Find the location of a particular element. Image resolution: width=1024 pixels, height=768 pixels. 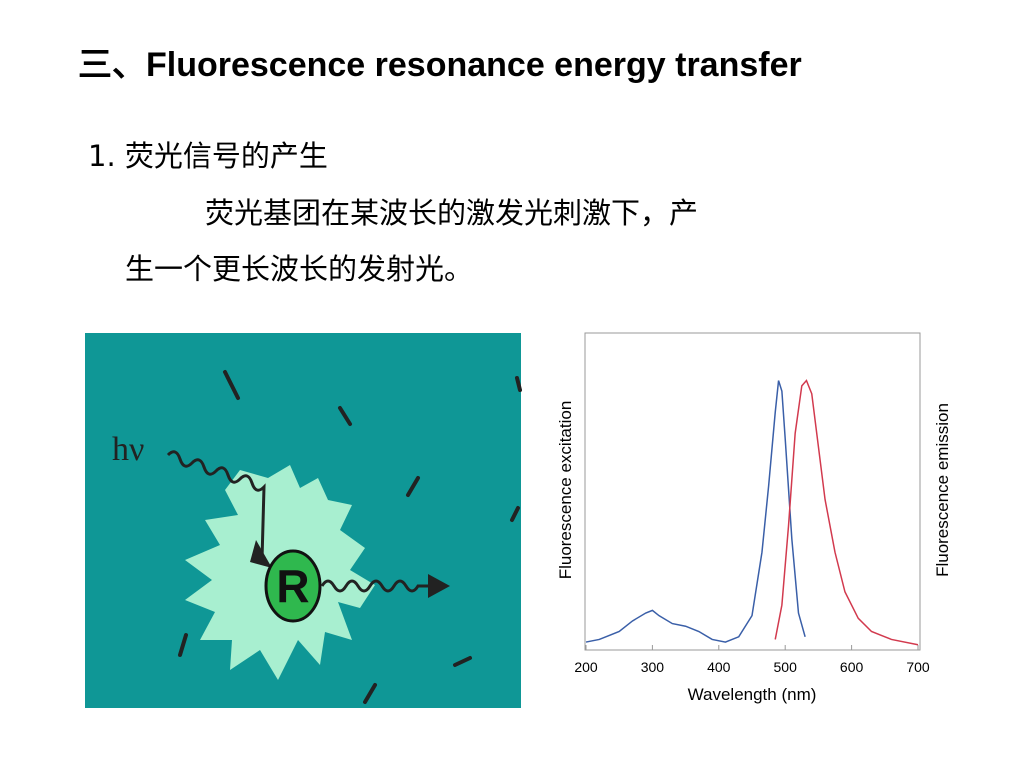

y-axis-label: Fluorescence excitation is located at coordinates (565, 490).